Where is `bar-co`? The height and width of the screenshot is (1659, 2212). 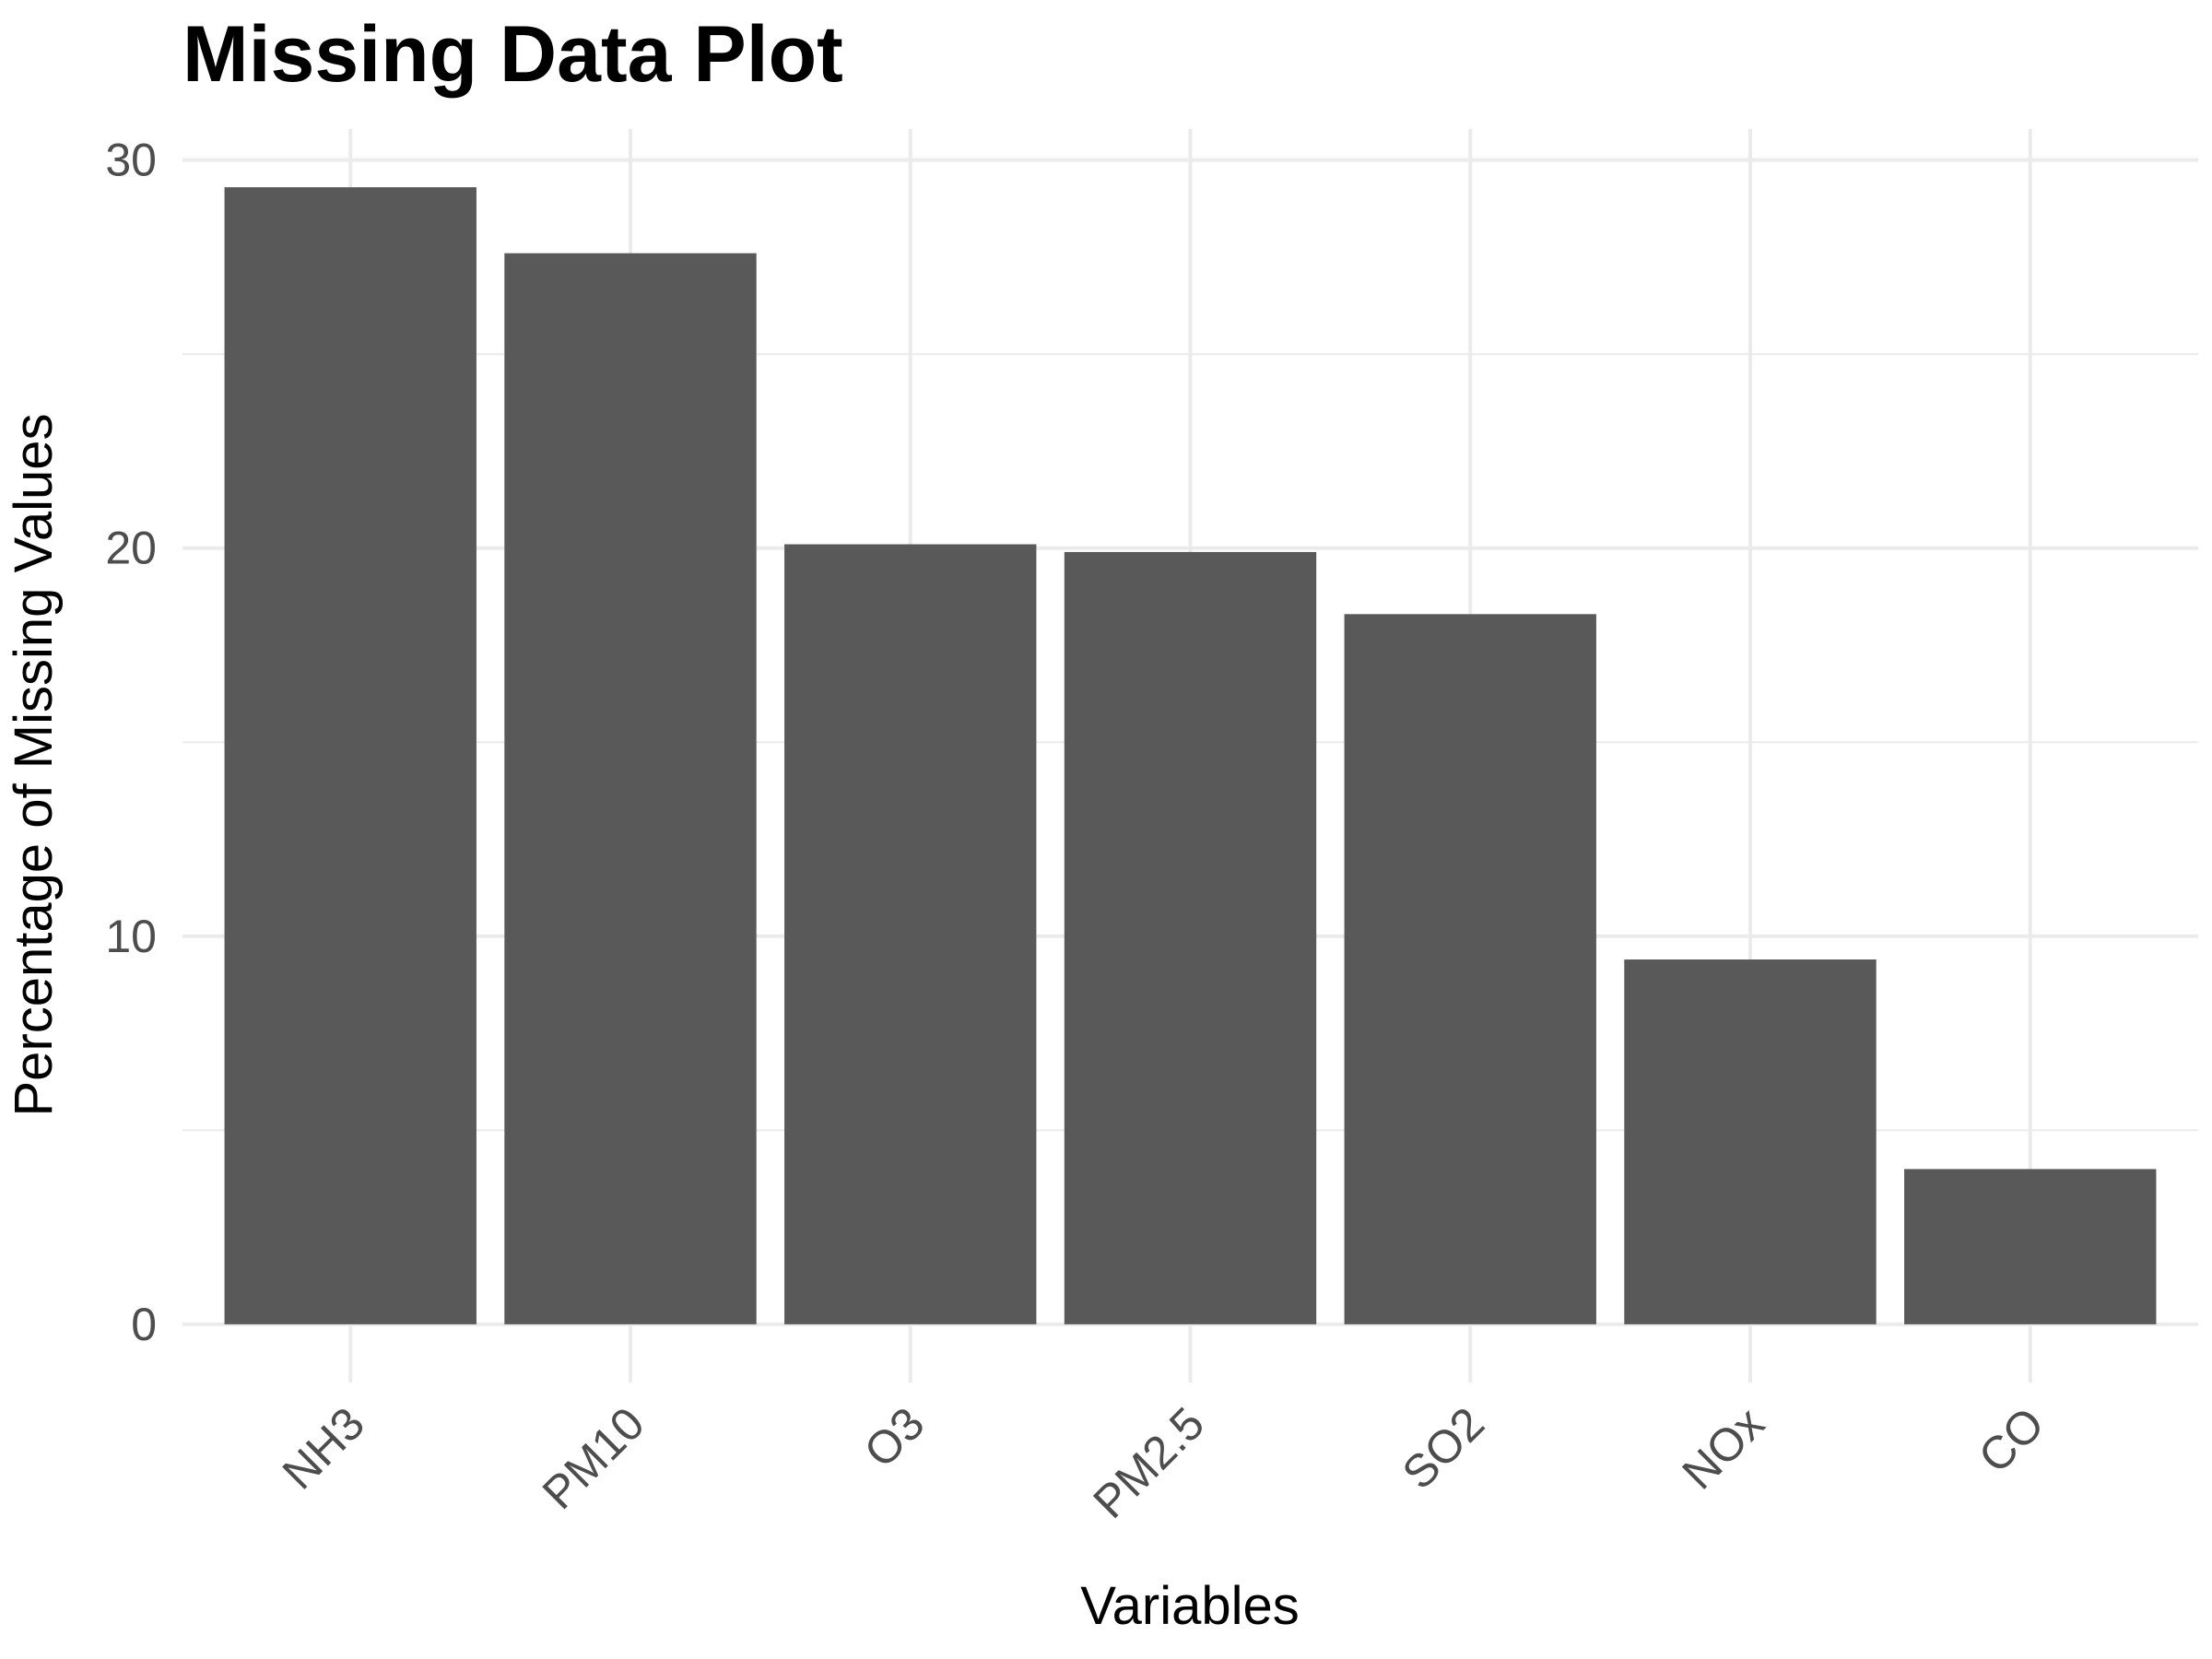
bar-co is located at coordinates (2030, 1246).